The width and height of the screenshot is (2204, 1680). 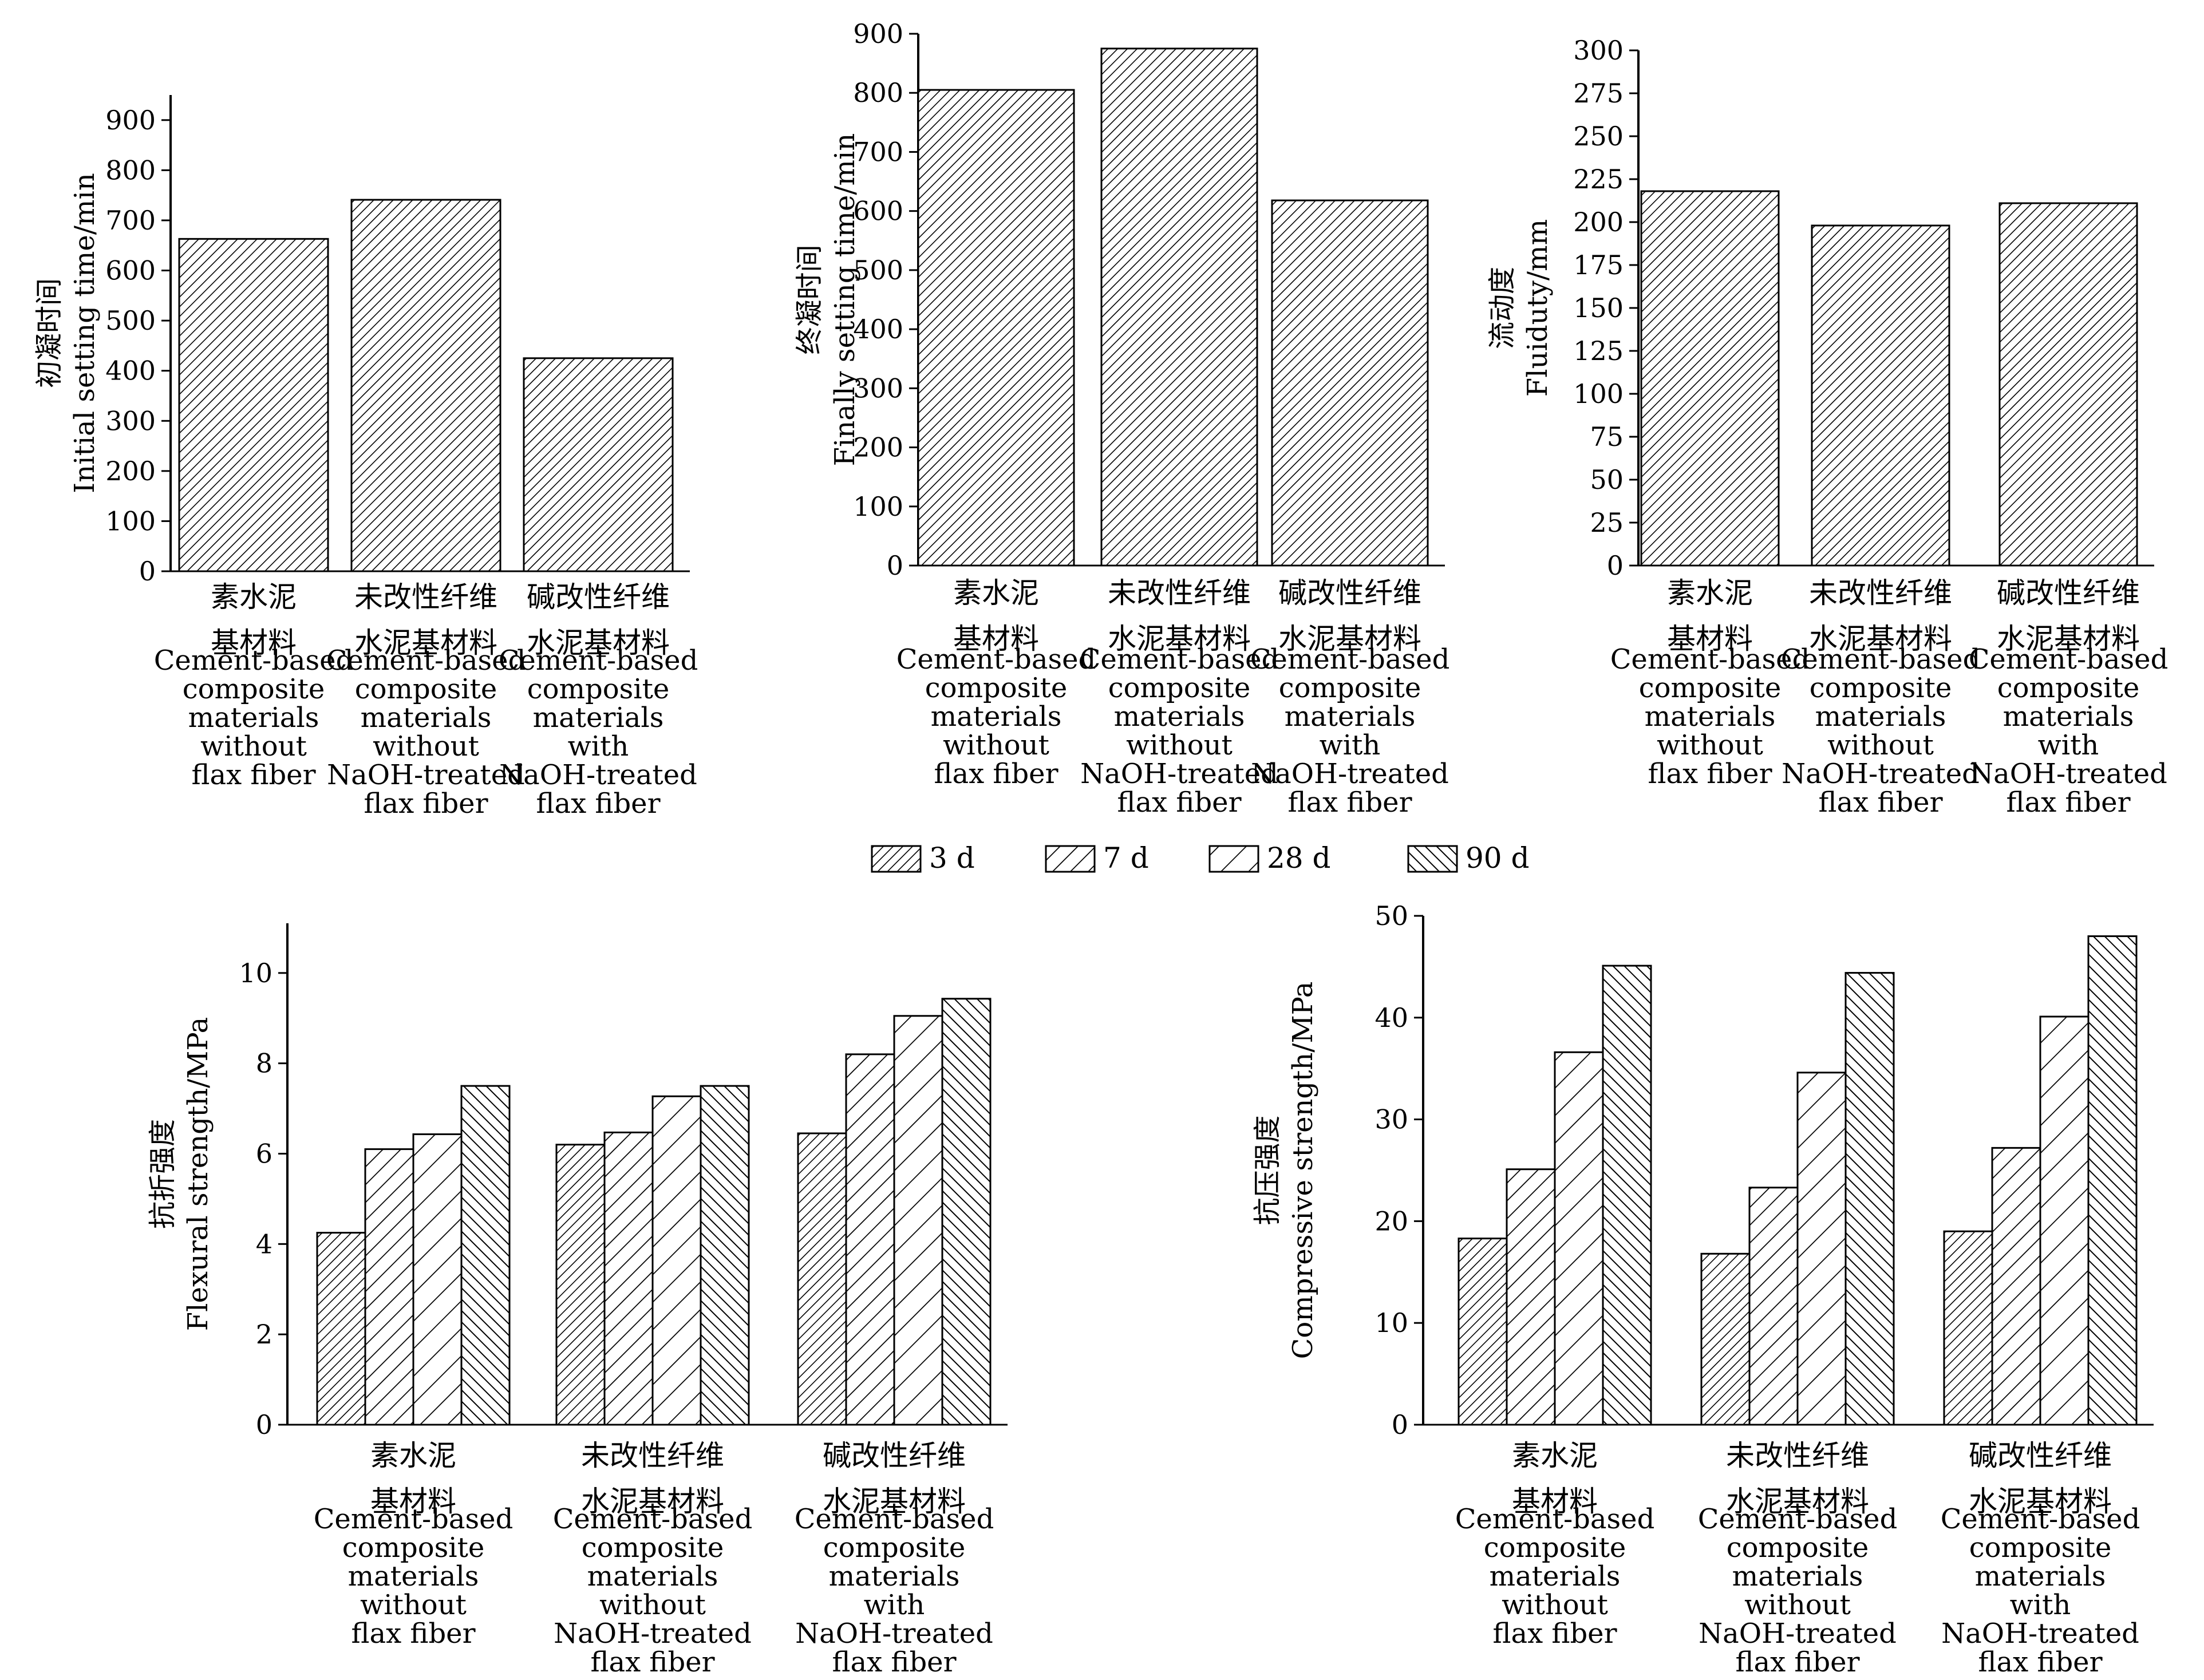 What do you see at coordinates (130, 220) in the screenshot?
I see `y-tick-label: 700` at bounding box center [130, 220].